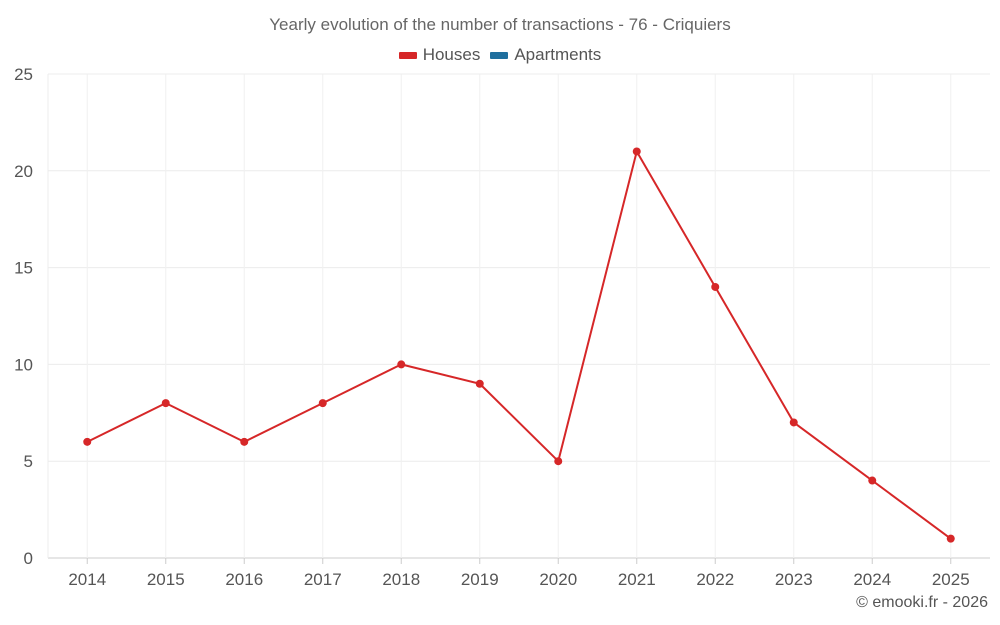 This screenshot has width=1000, height=625. Describe the element at coordinates (558, 54) in the screenshot. I see `legend-label-apartments: Apartments` at that location.